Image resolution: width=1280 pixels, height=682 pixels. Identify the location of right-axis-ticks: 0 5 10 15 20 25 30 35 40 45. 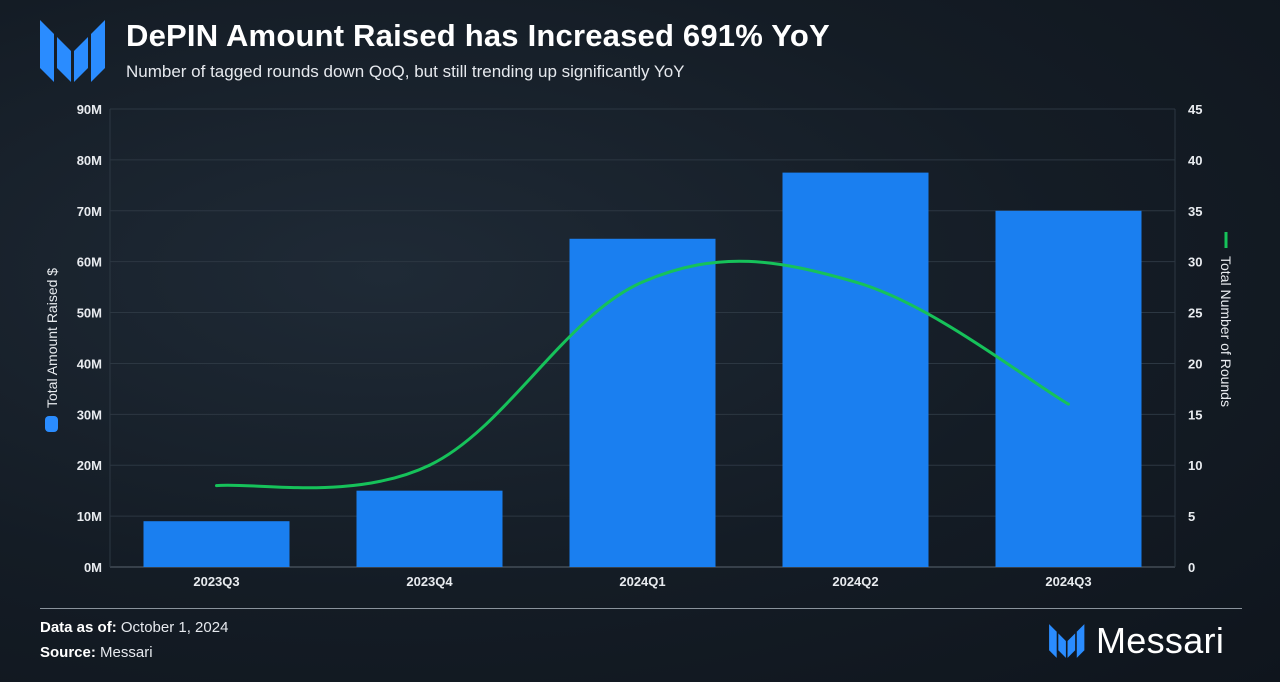
(1195, 338).